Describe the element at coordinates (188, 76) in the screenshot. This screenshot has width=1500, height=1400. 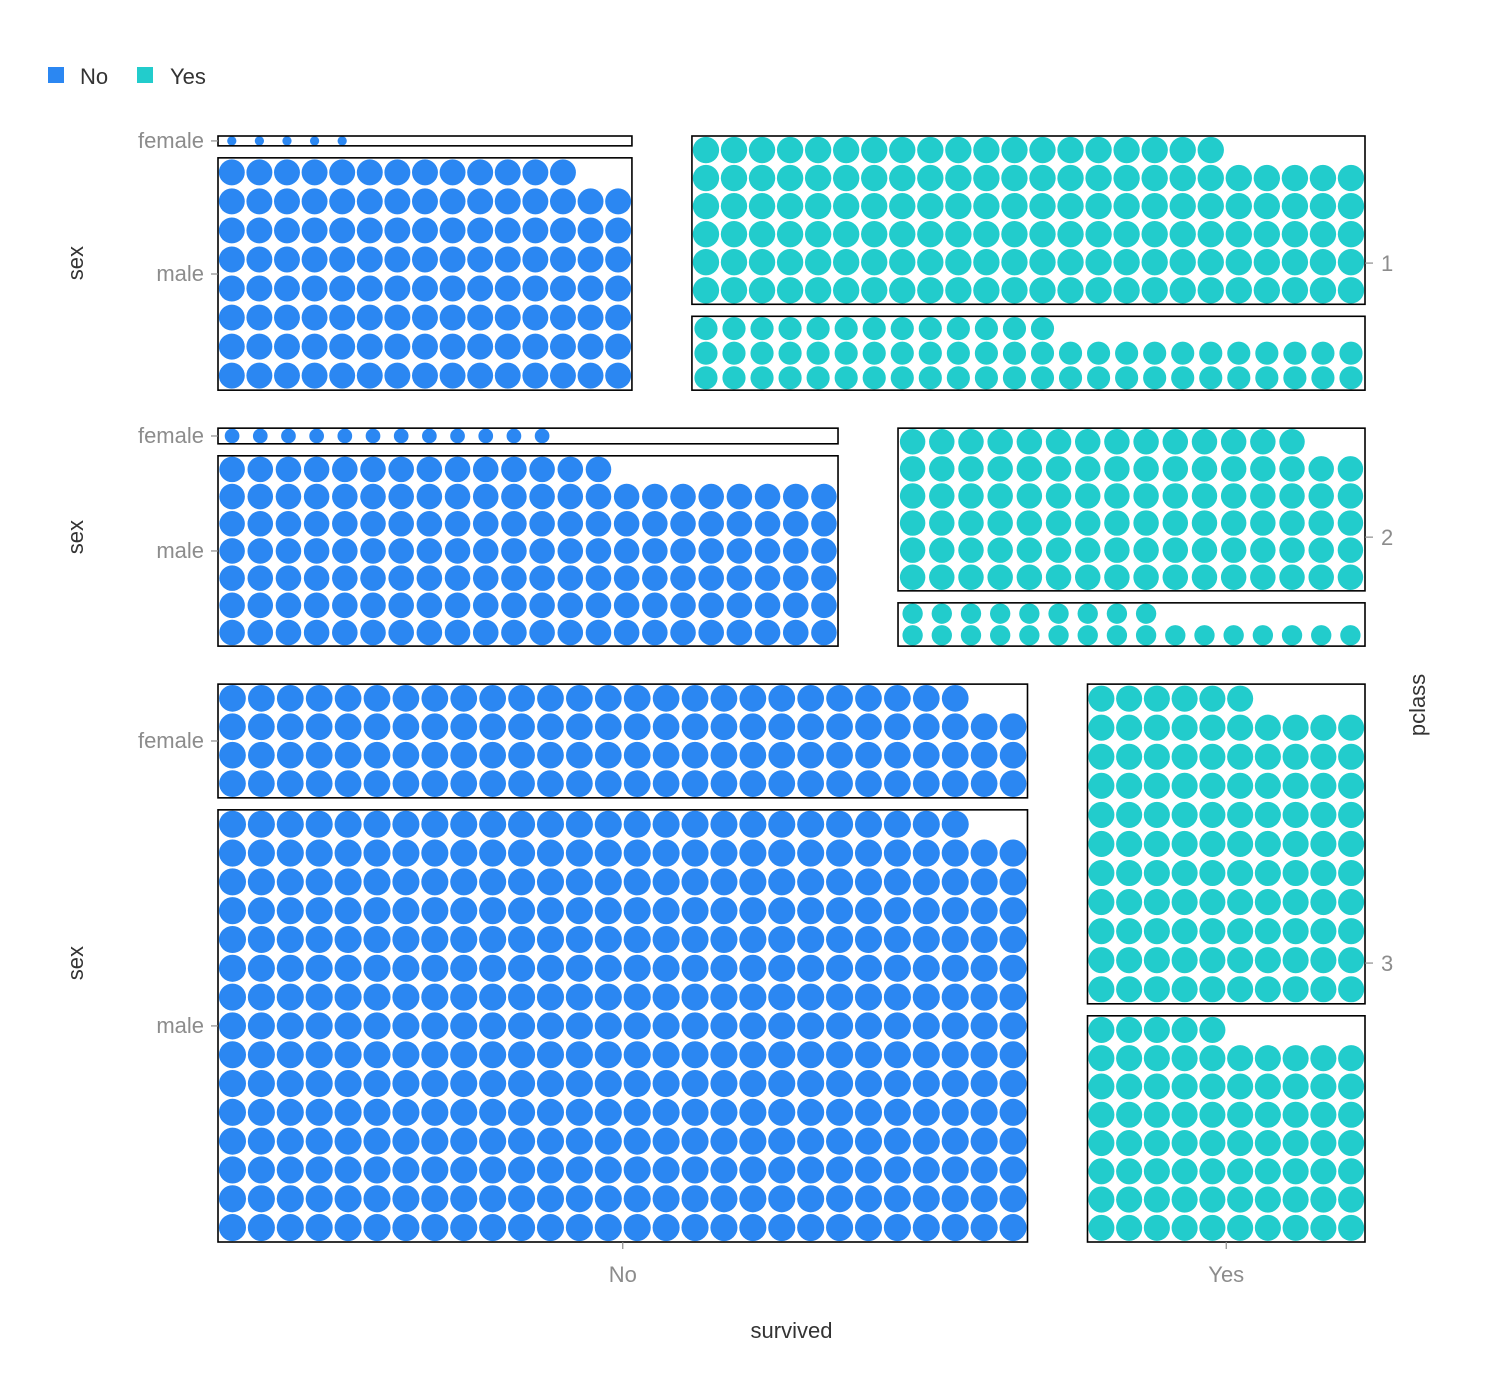
I see `legend-label-yes: Yes` at that location.